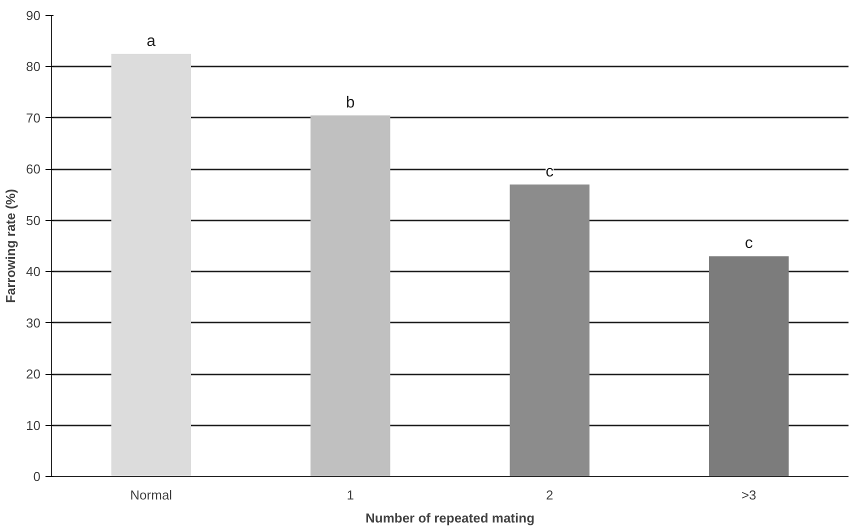 The image size is (858, 528). Describe the element at coordinates (10, 246) in the screenshot. I see `y-axis-title: Farrowing rate (%)` at that location.